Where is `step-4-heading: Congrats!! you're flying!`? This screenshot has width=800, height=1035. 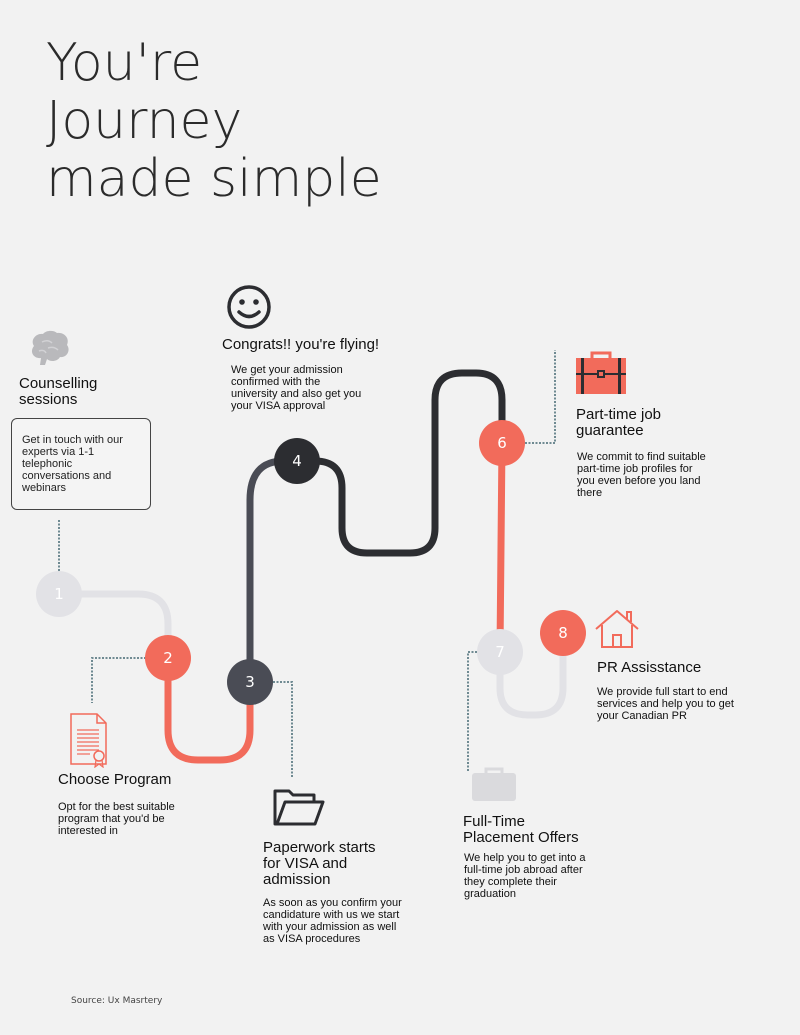 step-4-heading: Congrats!! you're flying! is located at coordinates (301, 344).